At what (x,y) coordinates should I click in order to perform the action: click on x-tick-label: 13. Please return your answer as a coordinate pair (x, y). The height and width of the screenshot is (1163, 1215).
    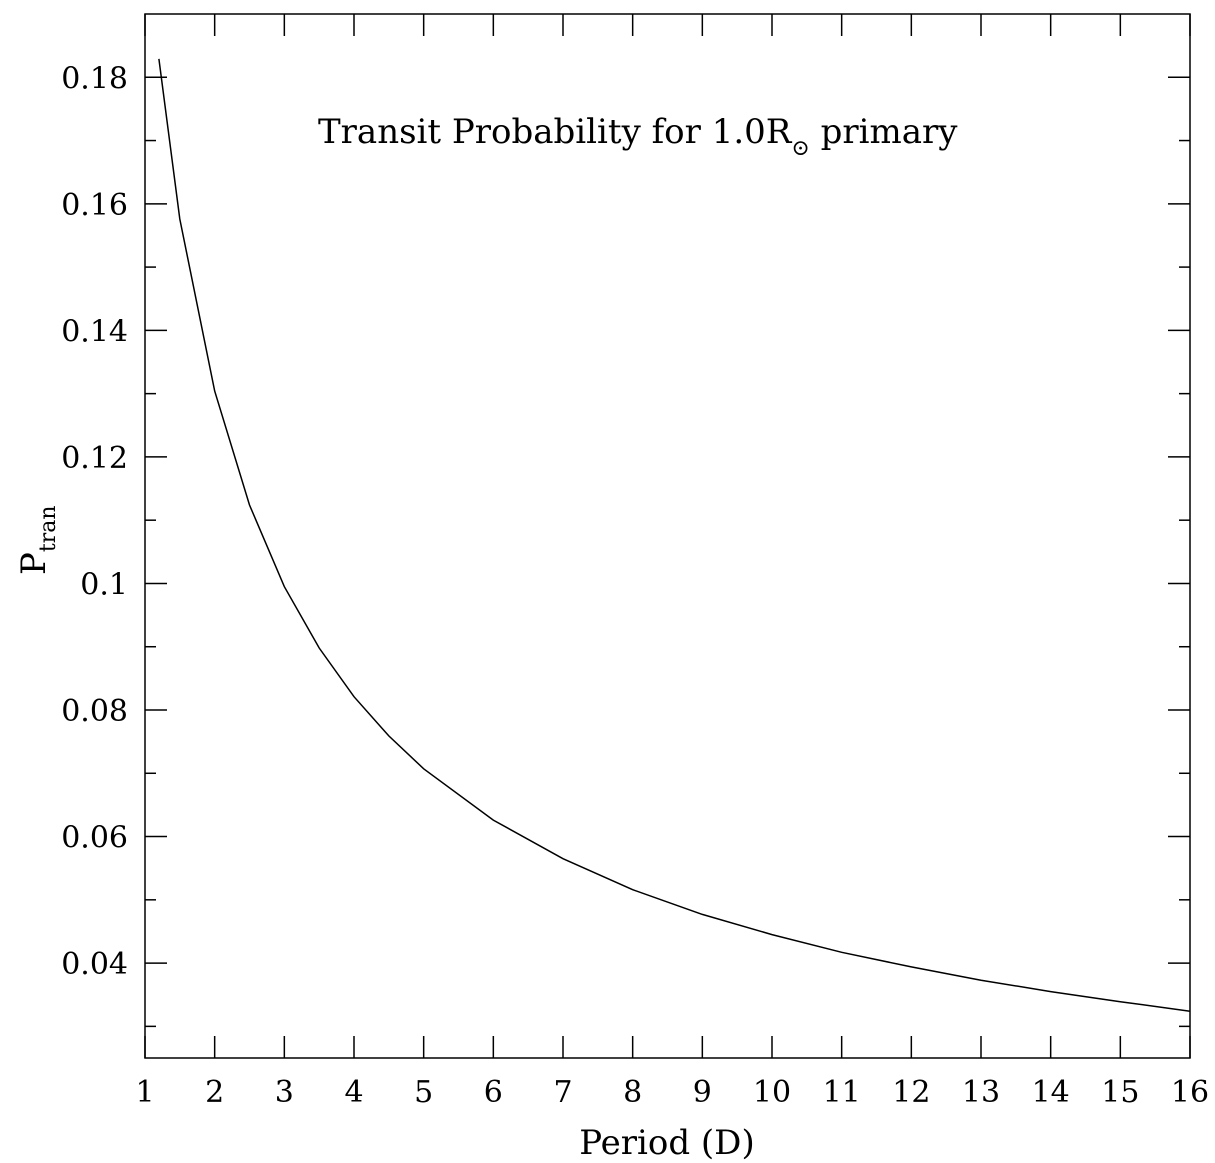
    Looking at the image, I should click on (981, 1092).